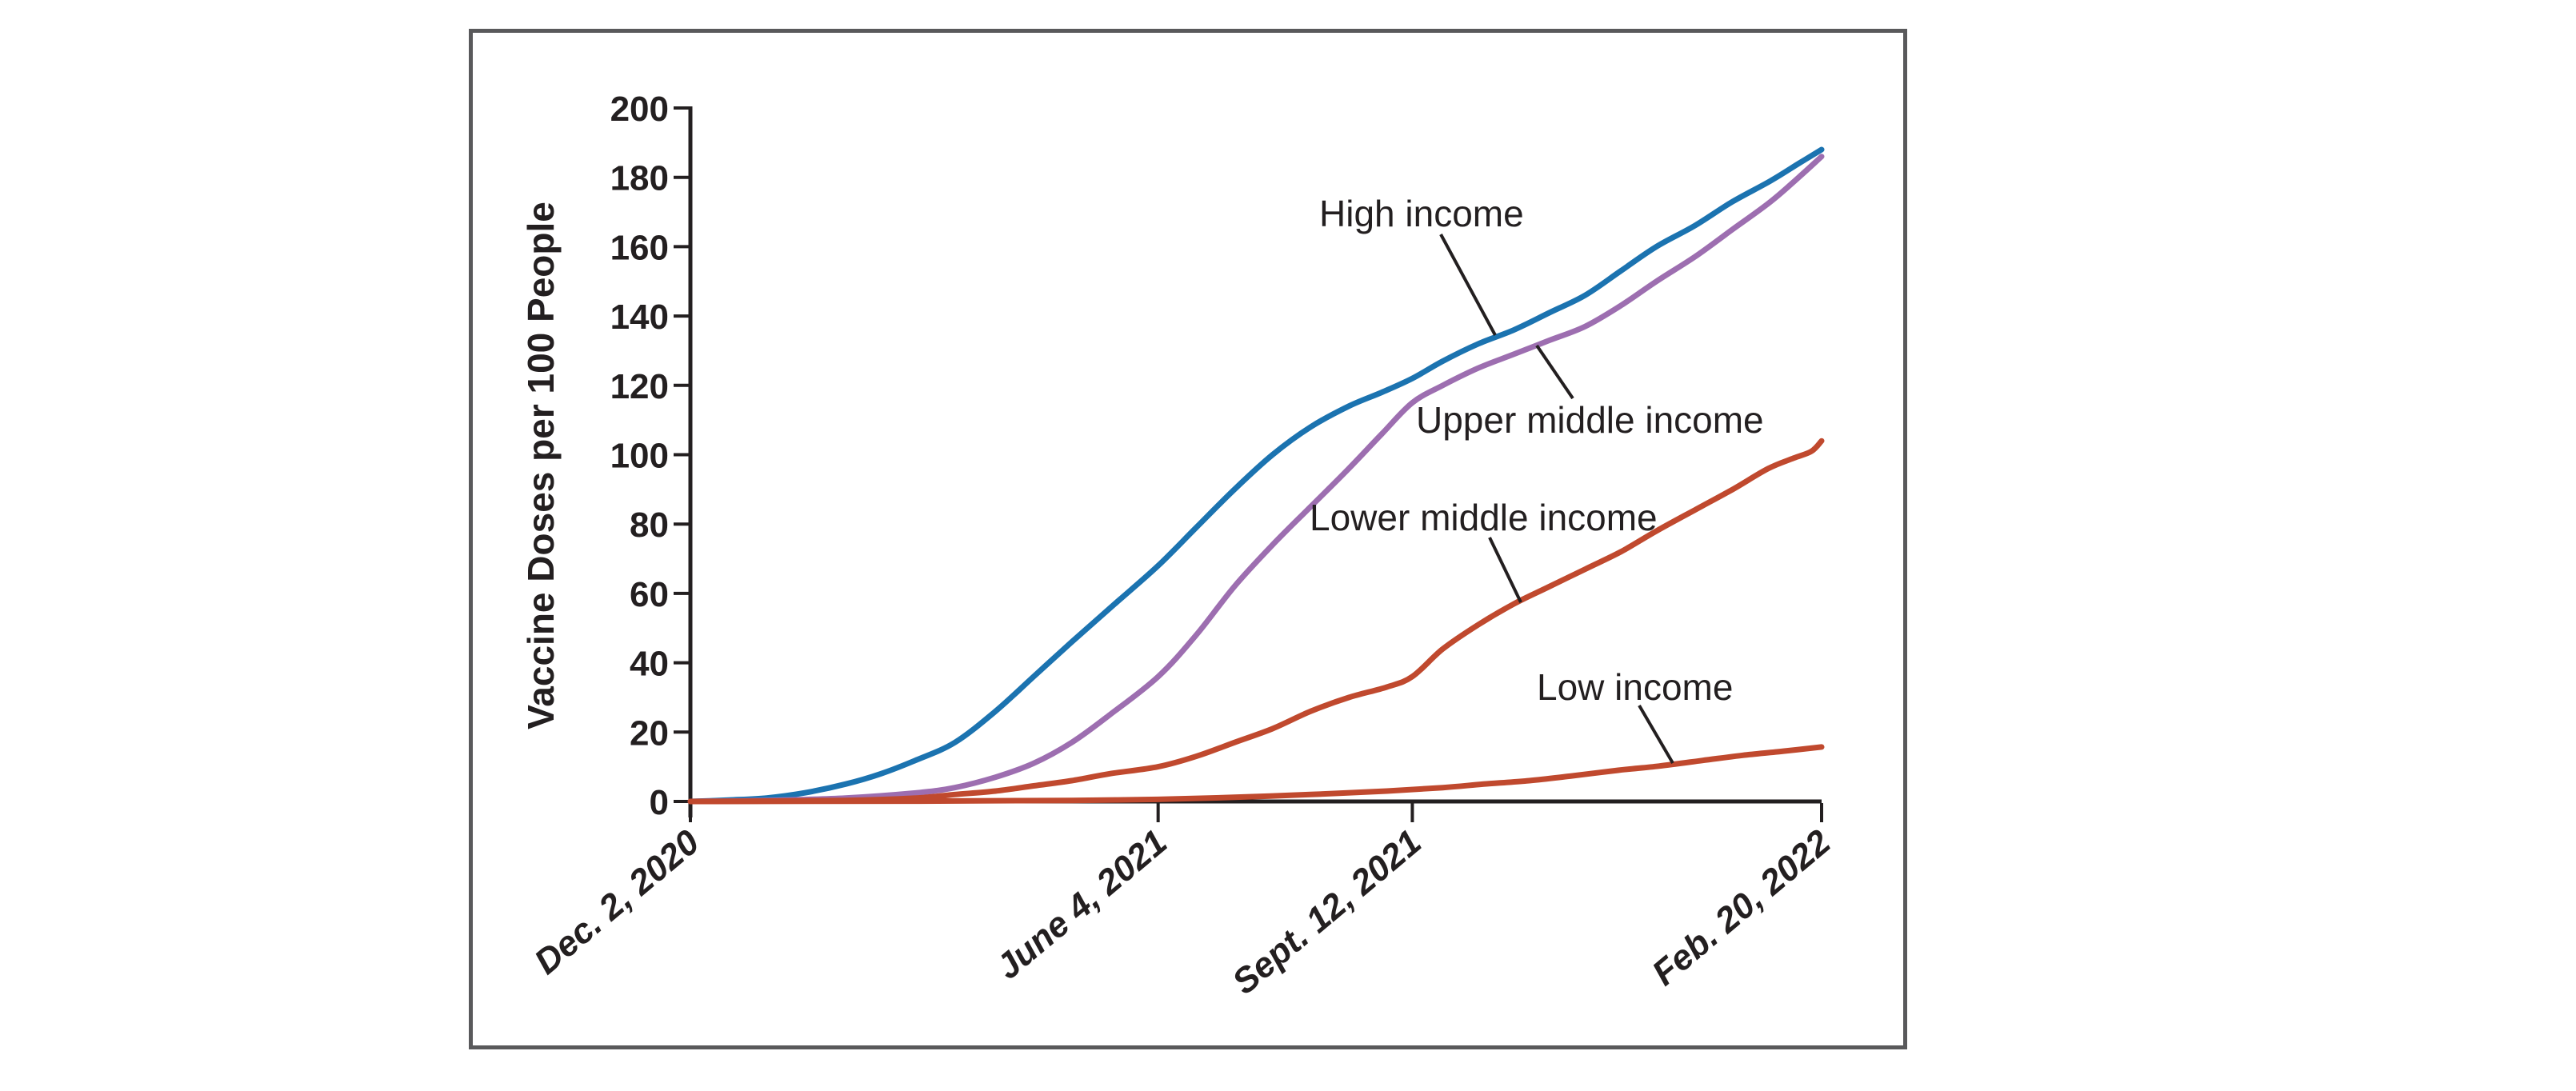  Describe the element at coordinates (659, 802) in the screenshot. I see `y-tick-label: 0` at that location.